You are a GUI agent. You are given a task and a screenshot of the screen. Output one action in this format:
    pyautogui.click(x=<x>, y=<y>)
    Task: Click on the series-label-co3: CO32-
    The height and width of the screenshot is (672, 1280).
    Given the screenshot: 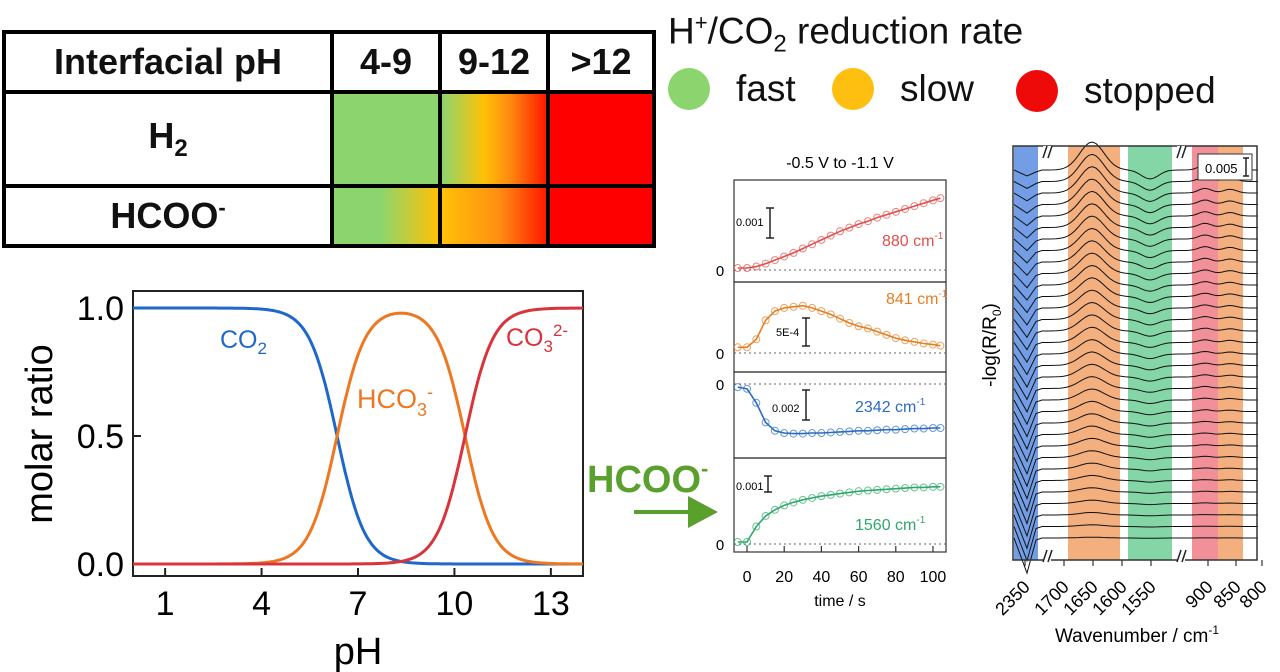 What is the action you would take?
    pyautogui.click(x=537, y=338)
    